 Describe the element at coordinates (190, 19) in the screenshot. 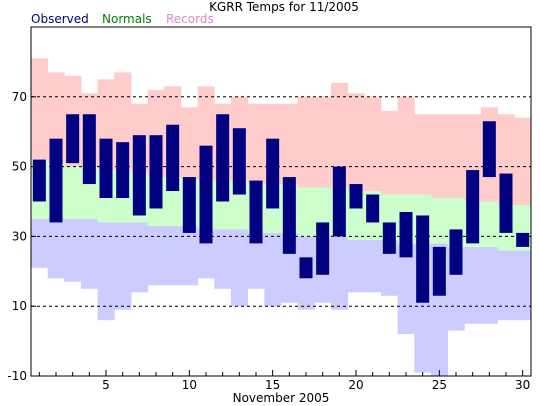

I see `legend-records: Records` at that location.